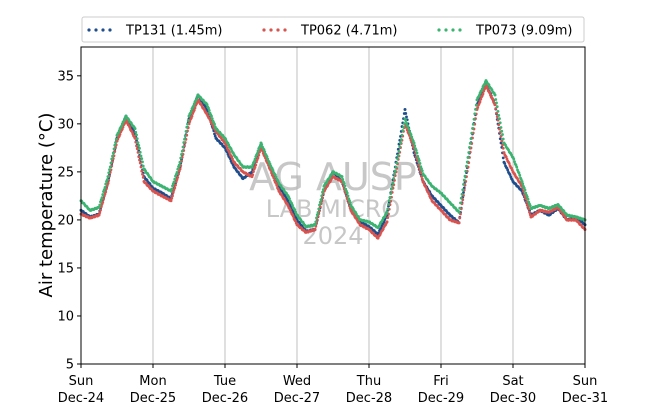  I want to click on x-tick-label-day: Sat, so click(512, 381).